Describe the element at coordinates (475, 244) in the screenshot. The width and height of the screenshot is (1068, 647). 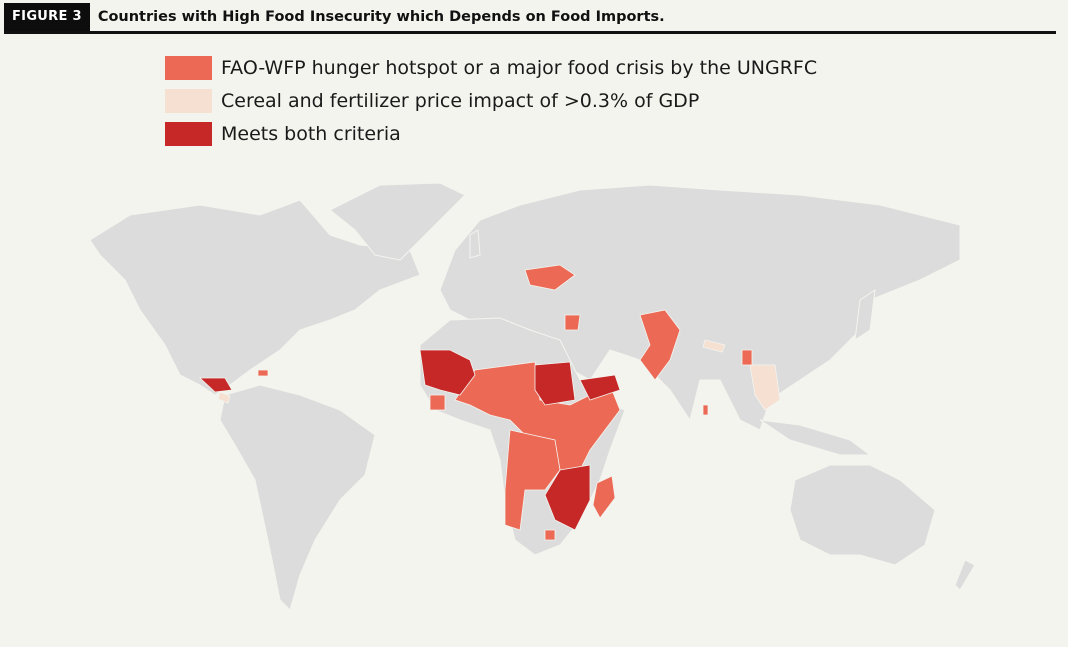
I see `united-kingdom` at that location.